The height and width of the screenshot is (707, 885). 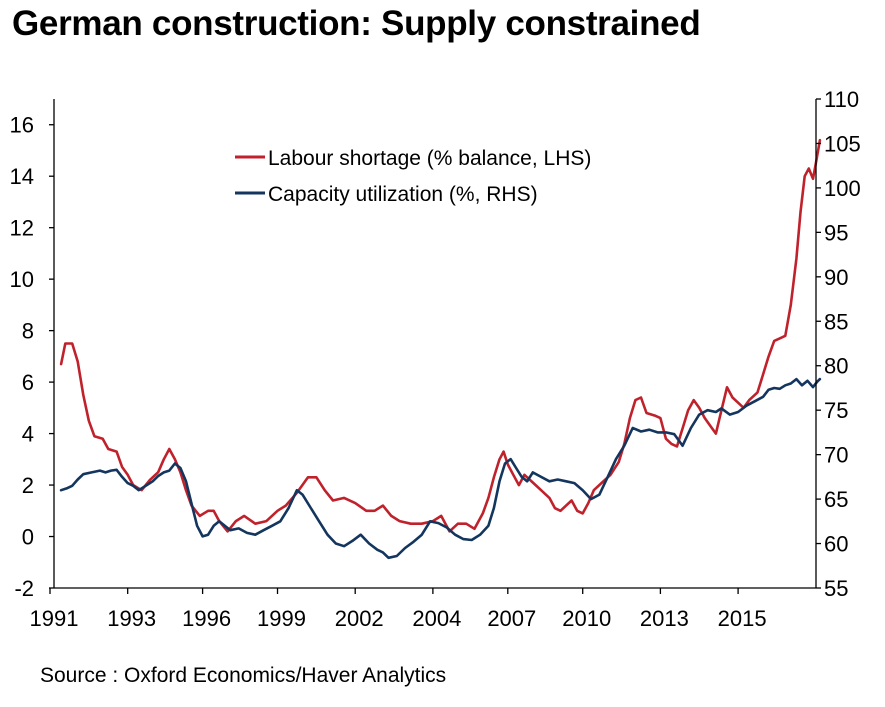 I want to click on legend-labour-label: Labour shortage (% balance, LHS), so click(x=429, y=158).